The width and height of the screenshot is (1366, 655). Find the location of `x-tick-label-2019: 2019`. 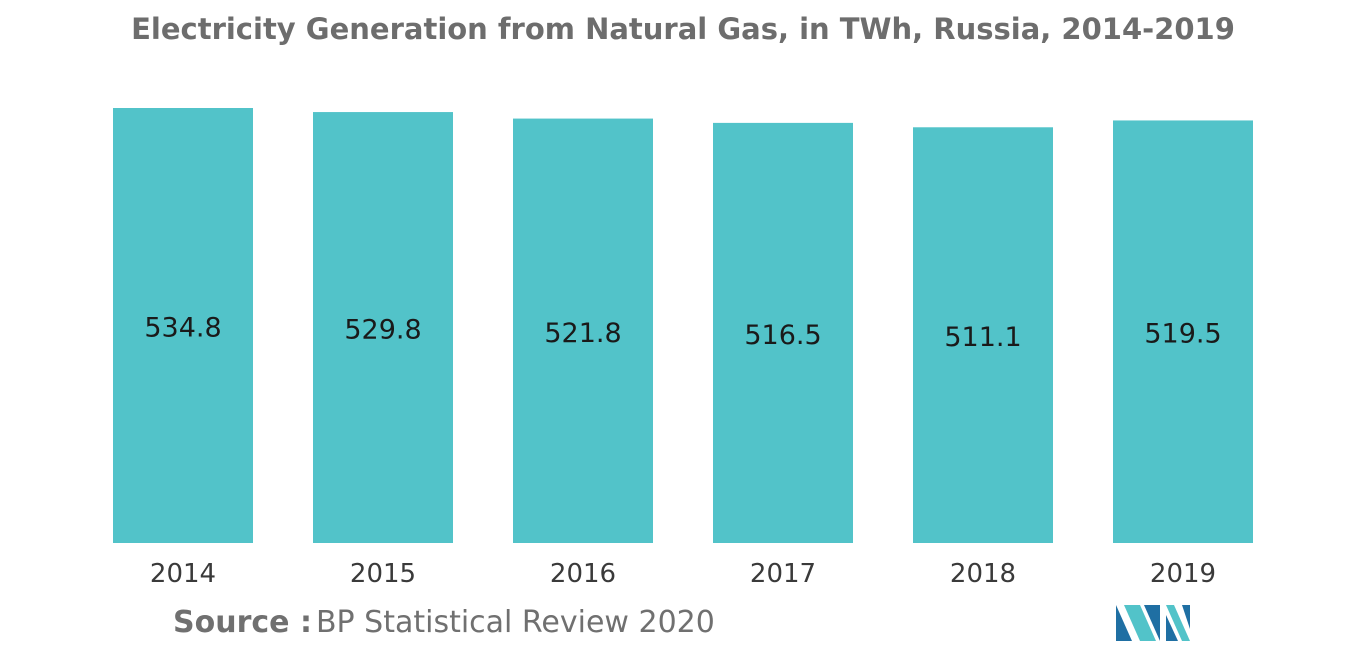

x-tick-label-2019: 2019 is located at coordinates (1183, 574).